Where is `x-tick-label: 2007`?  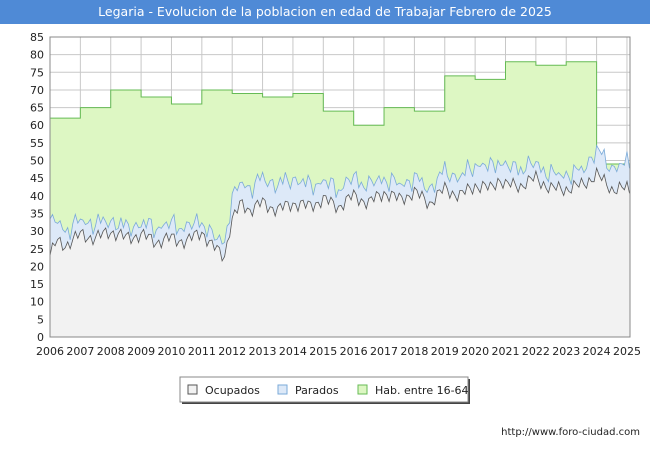
x-tick-label: 2007 is located at coordinates (80, 351).